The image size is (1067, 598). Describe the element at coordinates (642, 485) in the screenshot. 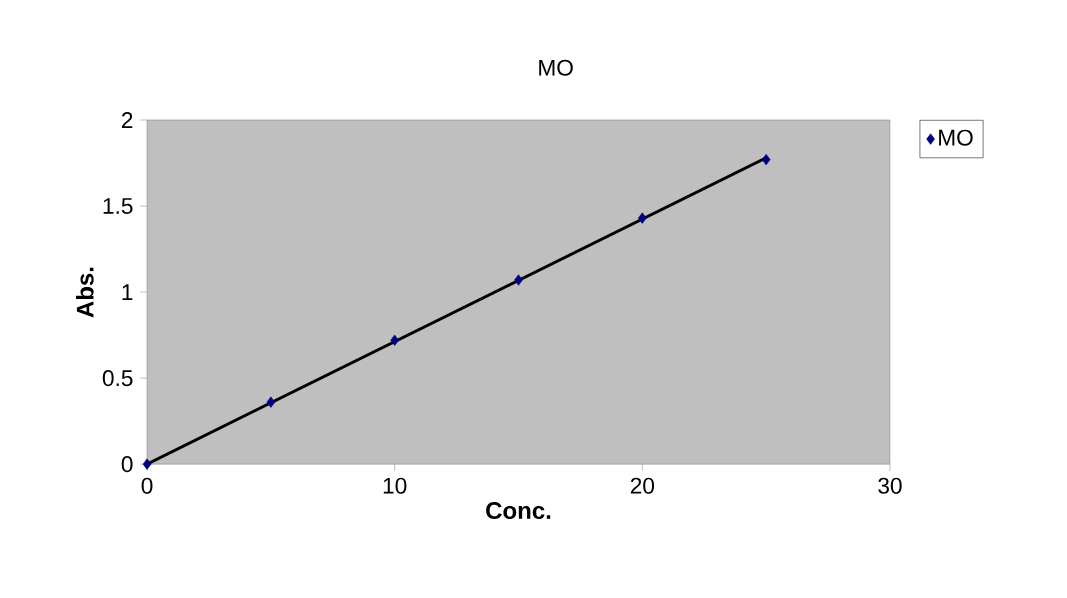

I see `x-tick-label: 20` at that location.